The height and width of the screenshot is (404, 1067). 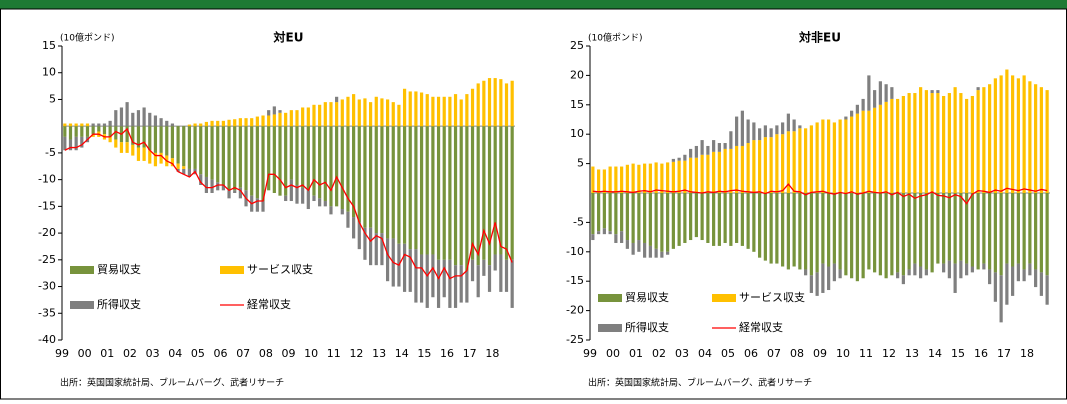 I want to click on x-tick-label: 00, so click(x=85, y=353).